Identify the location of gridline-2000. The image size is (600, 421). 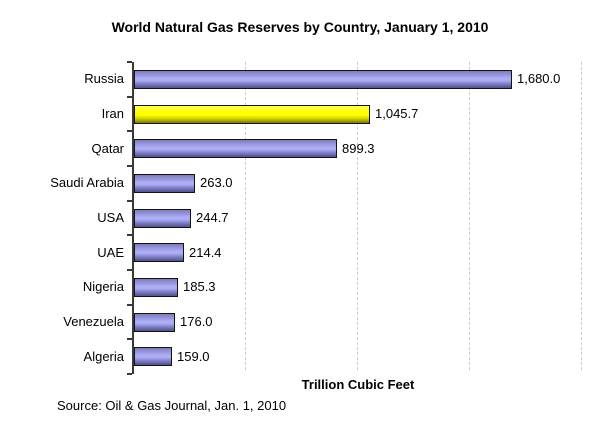
(581, 216).